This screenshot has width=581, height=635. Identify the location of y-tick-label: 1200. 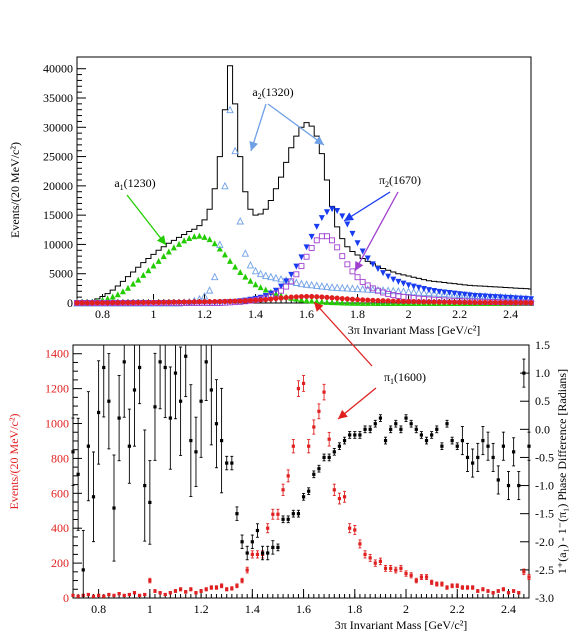
(57, 389).